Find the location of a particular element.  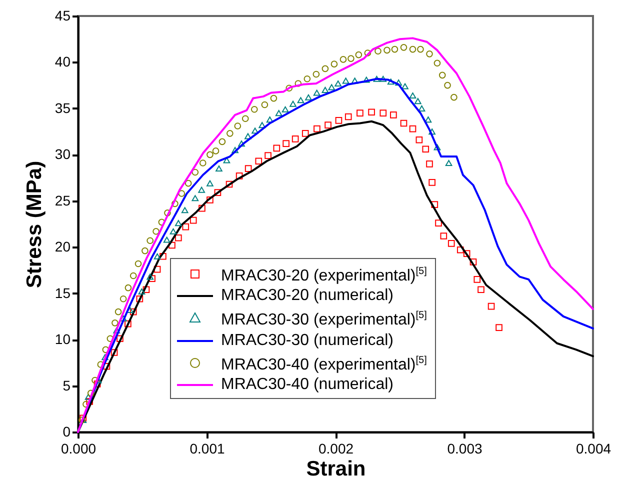

y-tick-label: 40 is located at coordinates (62, 62).